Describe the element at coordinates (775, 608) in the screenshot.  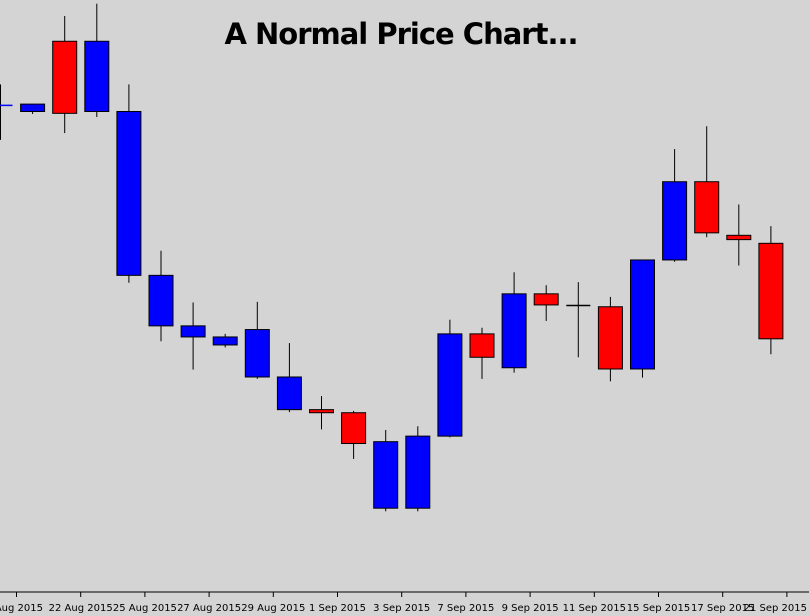
I see `x-tick-label: 21 Sep 2015` at that location.